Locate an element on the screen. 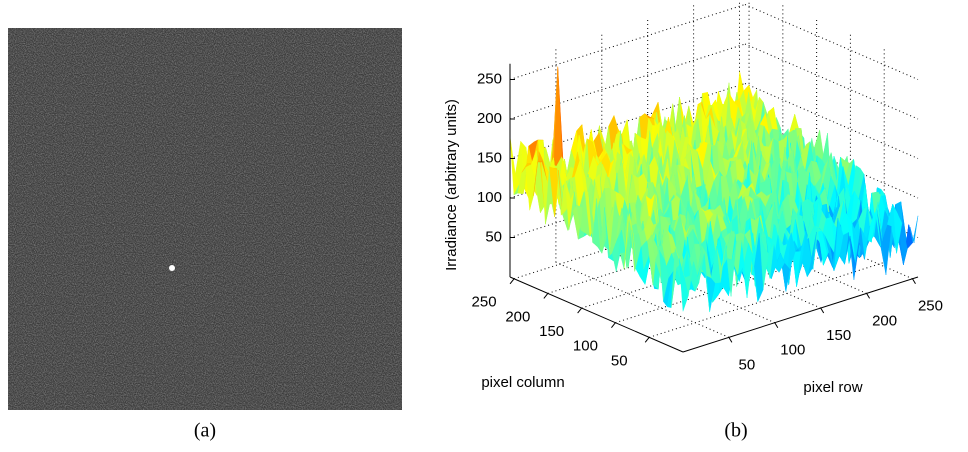 Image resolution: width=968 pixels, height=452 pixels. y-tick-label: 200 is located at coordinates (517, 316).